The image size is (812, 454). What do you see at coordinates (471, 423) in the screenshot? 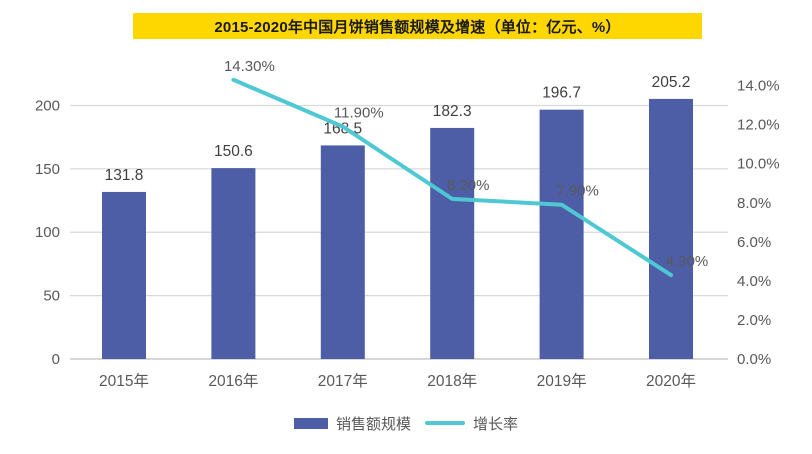
I see `legend-item-growth: 增长率` at bounding box center [471, 423].